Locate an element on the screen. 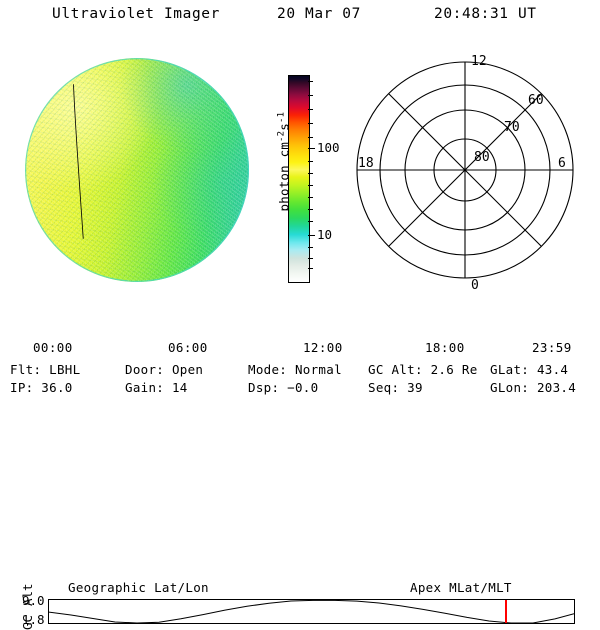  orbit-plot-area is located at coordinates (311, 611).